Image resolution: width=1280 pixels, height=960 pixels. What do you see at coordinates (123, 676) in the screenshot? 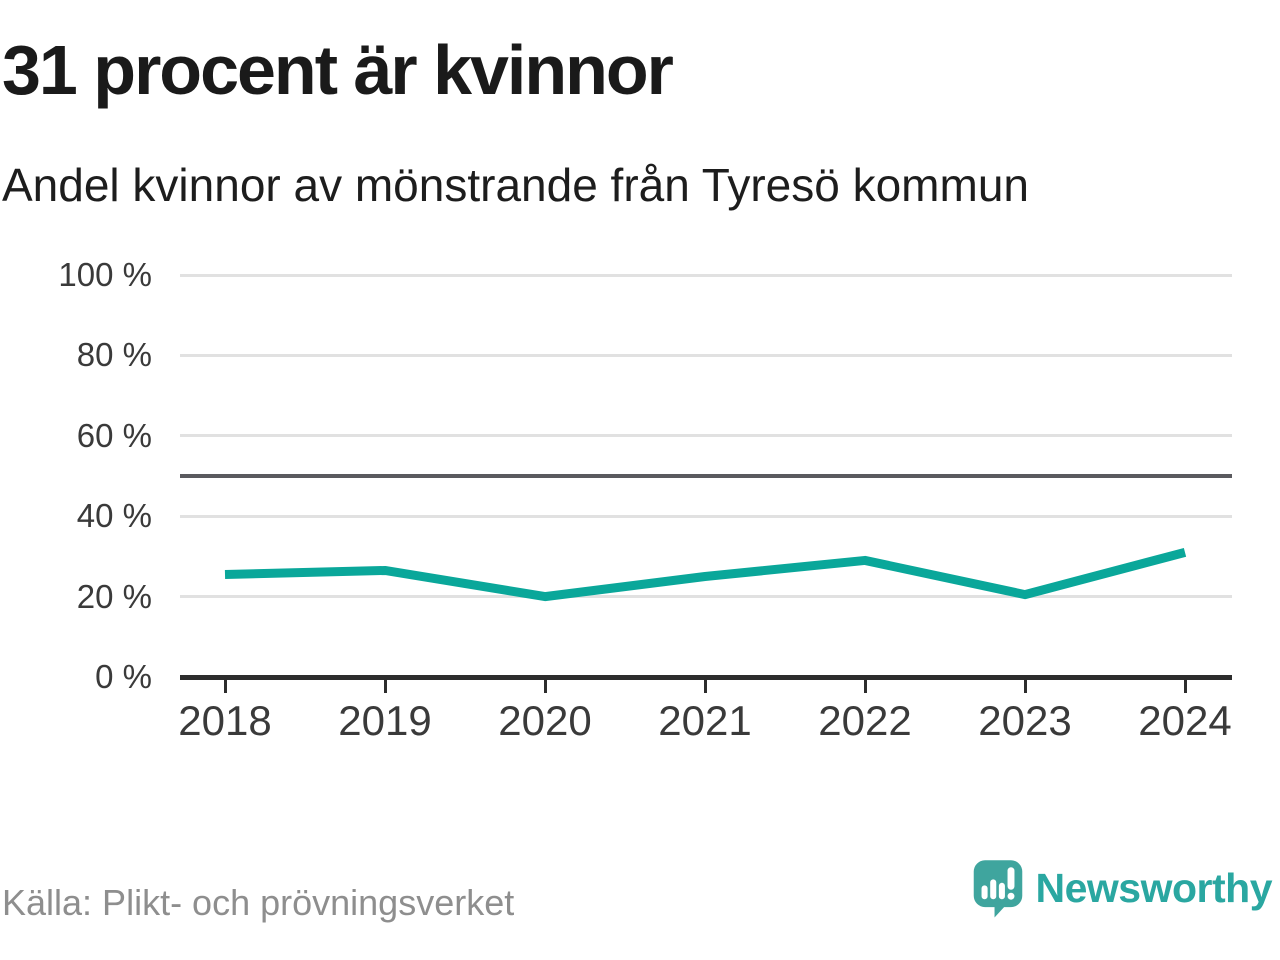
I see `y-tick-label-0: 0 %` at bounding box center [123, 676].